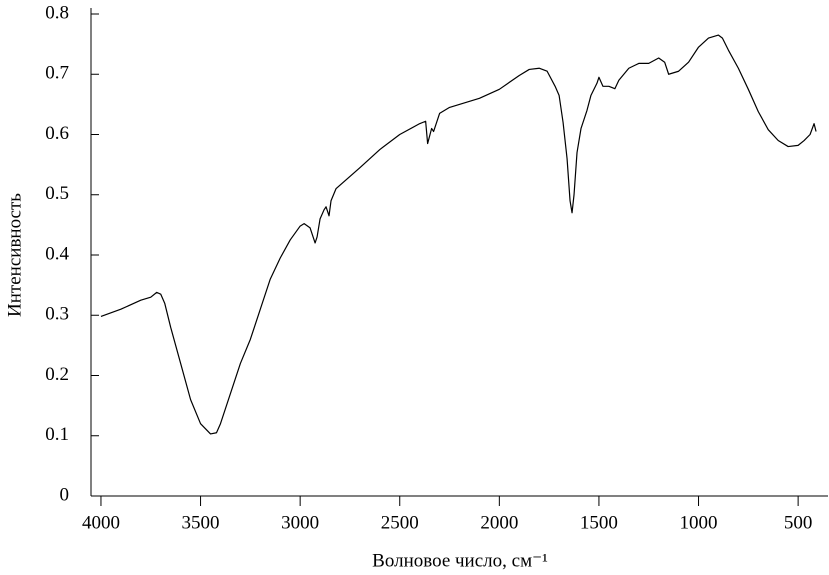 The height and width of the screenshot is (575, 829). I want to click on x-tick-label: 1000, so click(699, 522).